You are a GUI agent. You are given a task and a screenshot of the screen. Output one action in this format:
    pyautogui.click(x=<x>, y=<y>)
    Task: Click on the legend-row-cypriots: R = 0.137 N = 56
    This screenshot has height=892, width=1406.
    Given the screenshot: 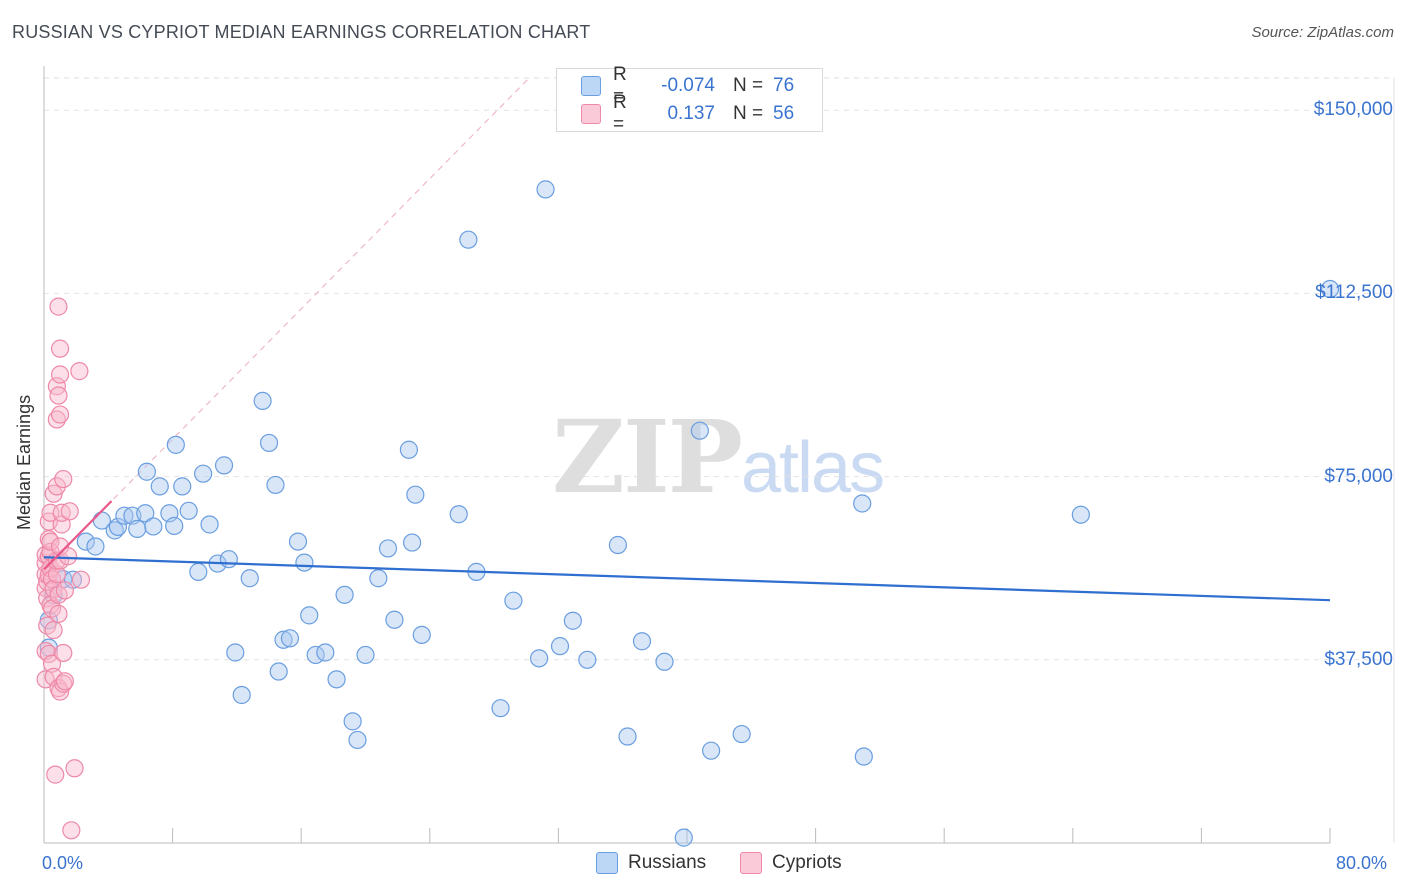 What is the action you would take?
    pyautogui.click(x=688, y=113)
    